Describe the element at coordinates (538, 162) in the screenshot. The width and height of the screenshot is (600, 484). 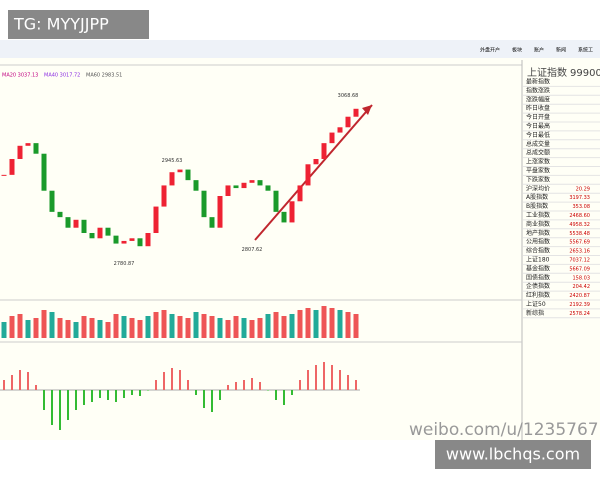
I see `row-label: 上涨家数` at that location.